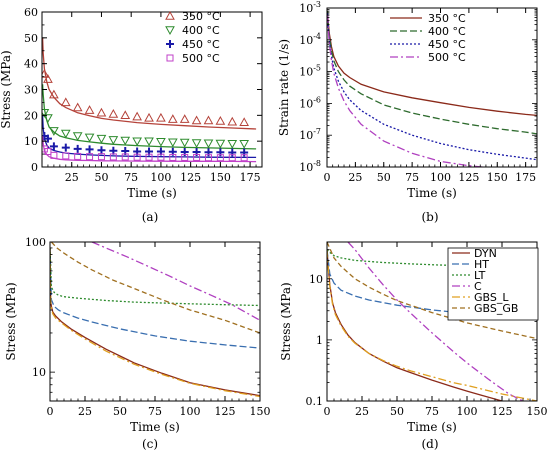 The width and height of the screenshot is (550, 459). I want to click on y-tick-label: 0, so click(34, 167).